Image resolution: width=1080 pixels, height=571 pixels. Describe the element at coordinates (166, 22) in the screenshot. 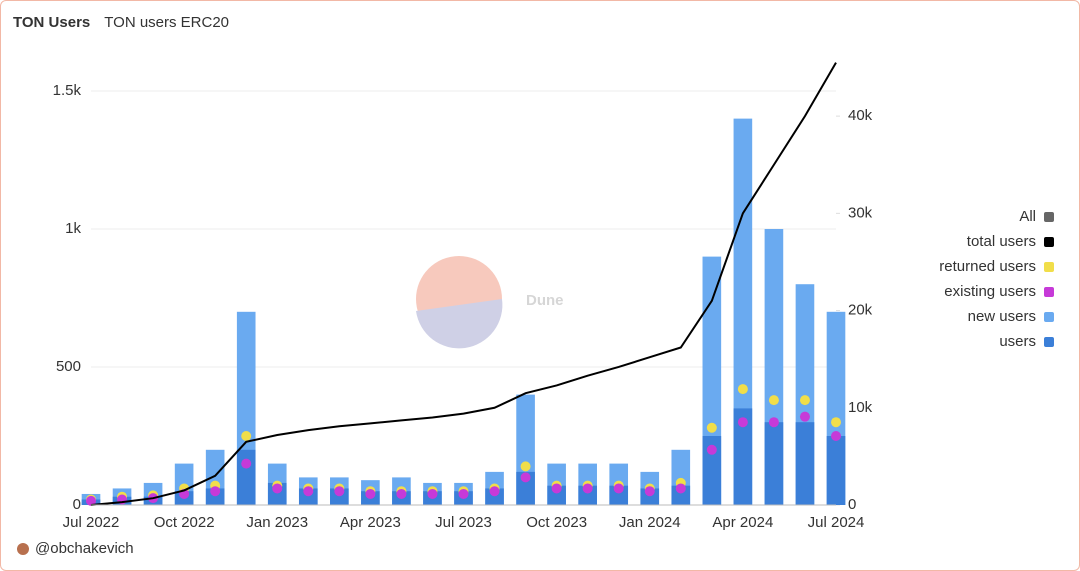

I see `chart-subtitle: TON users ERC20` at that location.